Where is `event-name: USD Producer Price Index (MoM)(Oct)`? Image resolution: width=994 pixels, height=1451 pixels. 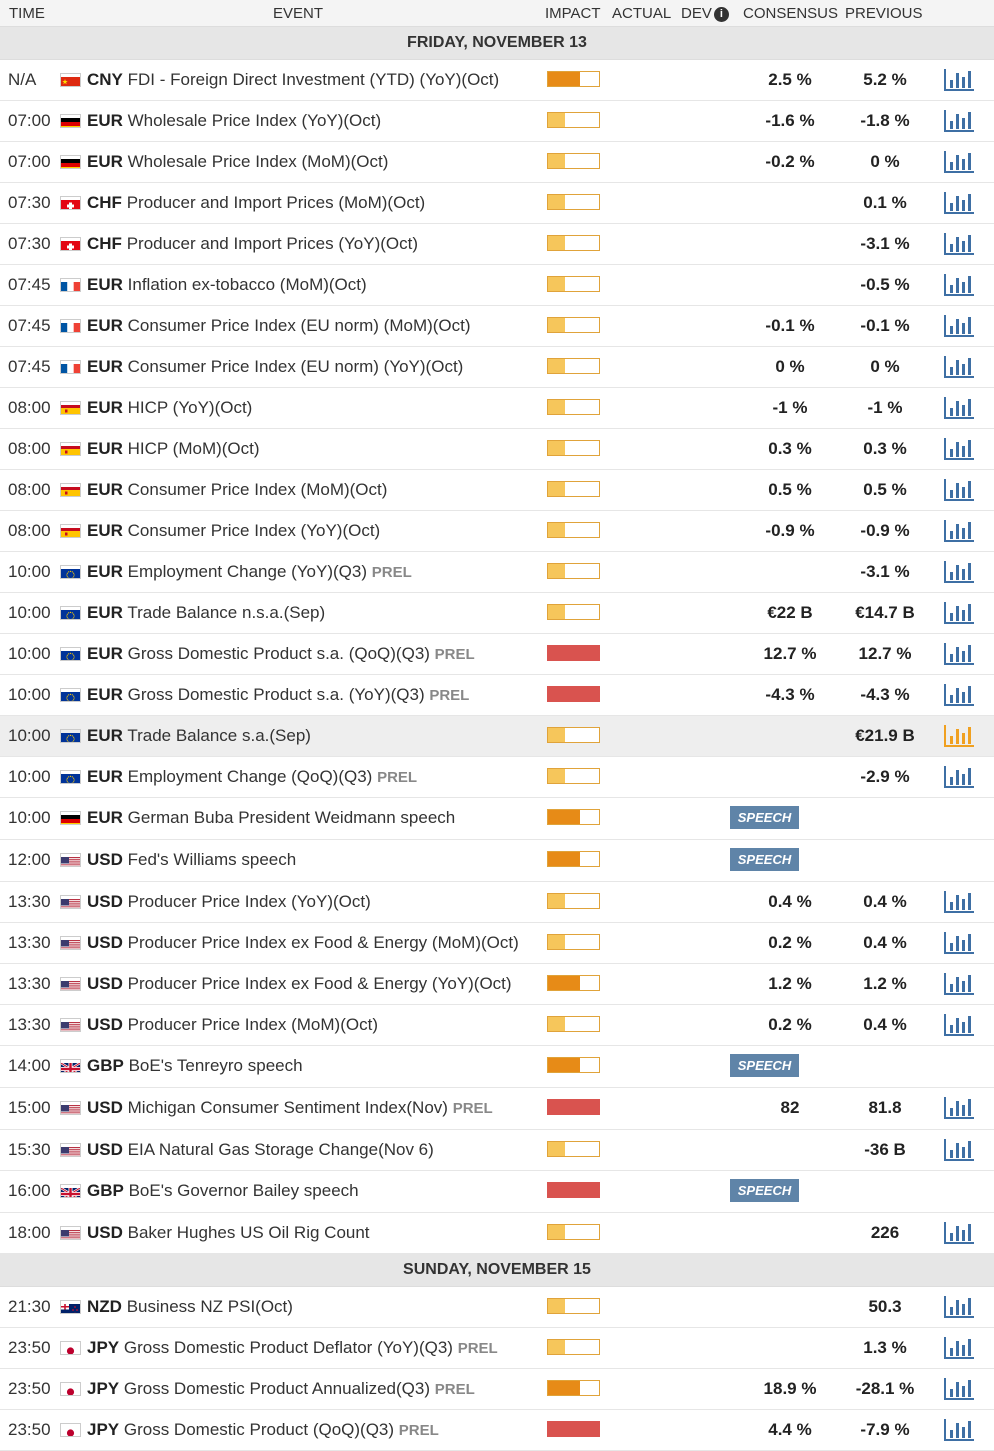 event-name: USD Producer Price Index (MoM)(Oct) is located at coordinates (232, 1025).